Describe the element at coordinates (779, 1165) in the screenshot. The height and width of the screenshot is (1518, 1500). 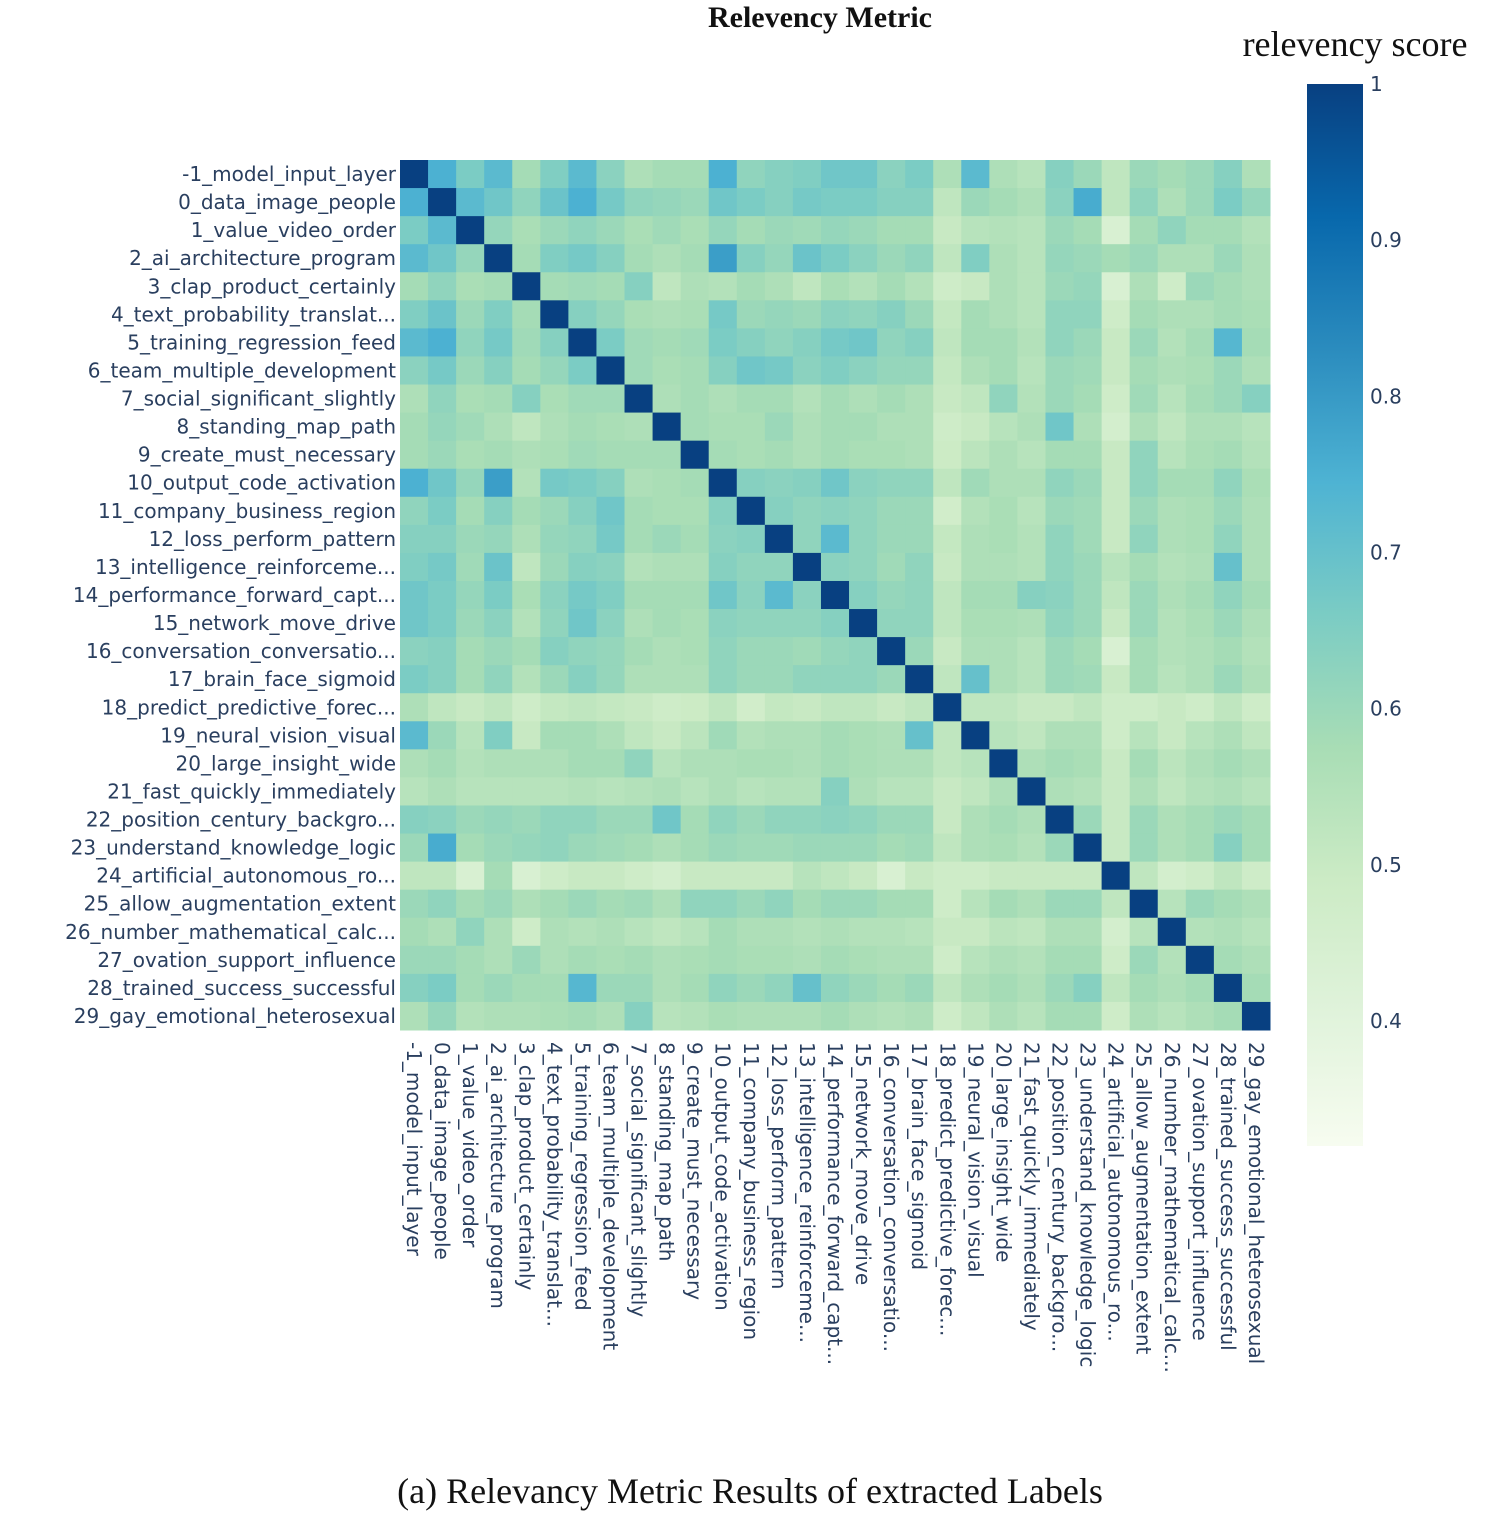
I see `x-tick-label: 12_loss_perform_pattern` at that location.